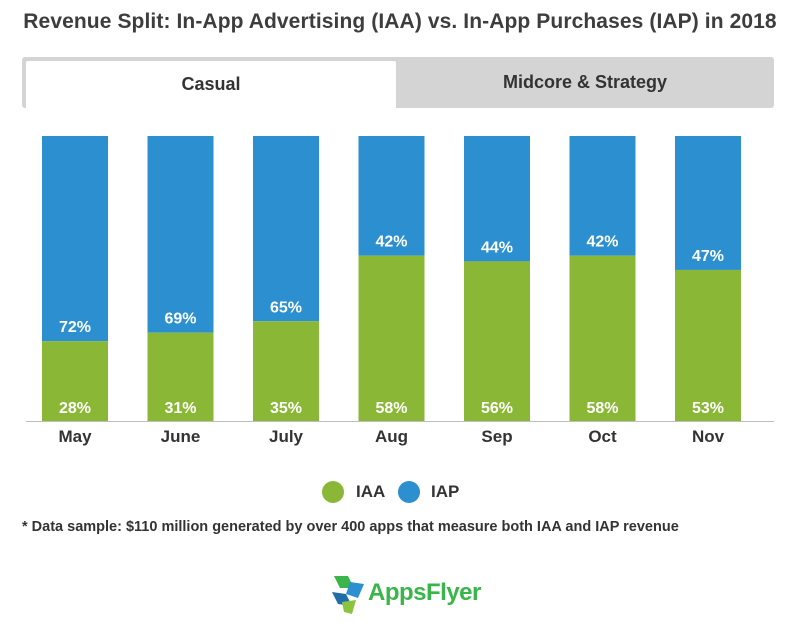 The width and height of the screenshot is (800, 636). What do you see at coordinates (180, 234) in the screenshot?
I see `bar-iap-june` at bounding box center [180, 234].